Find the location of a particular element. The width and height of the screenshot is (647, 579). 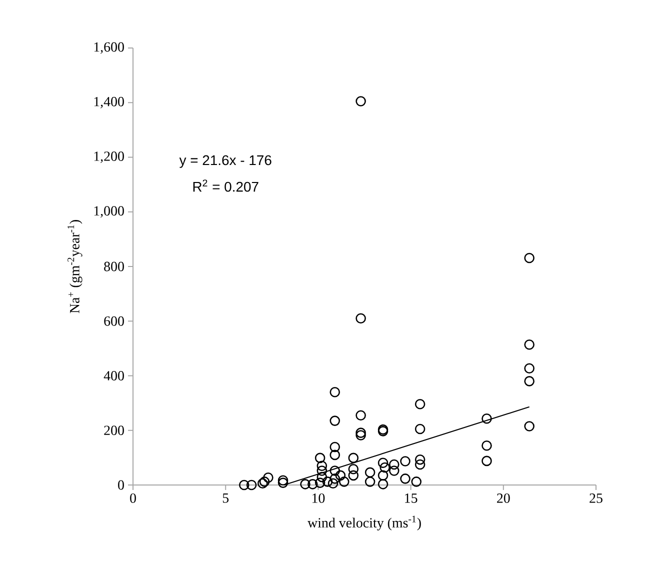

x-tick-label: 20 is located at coordinates (503, 498).